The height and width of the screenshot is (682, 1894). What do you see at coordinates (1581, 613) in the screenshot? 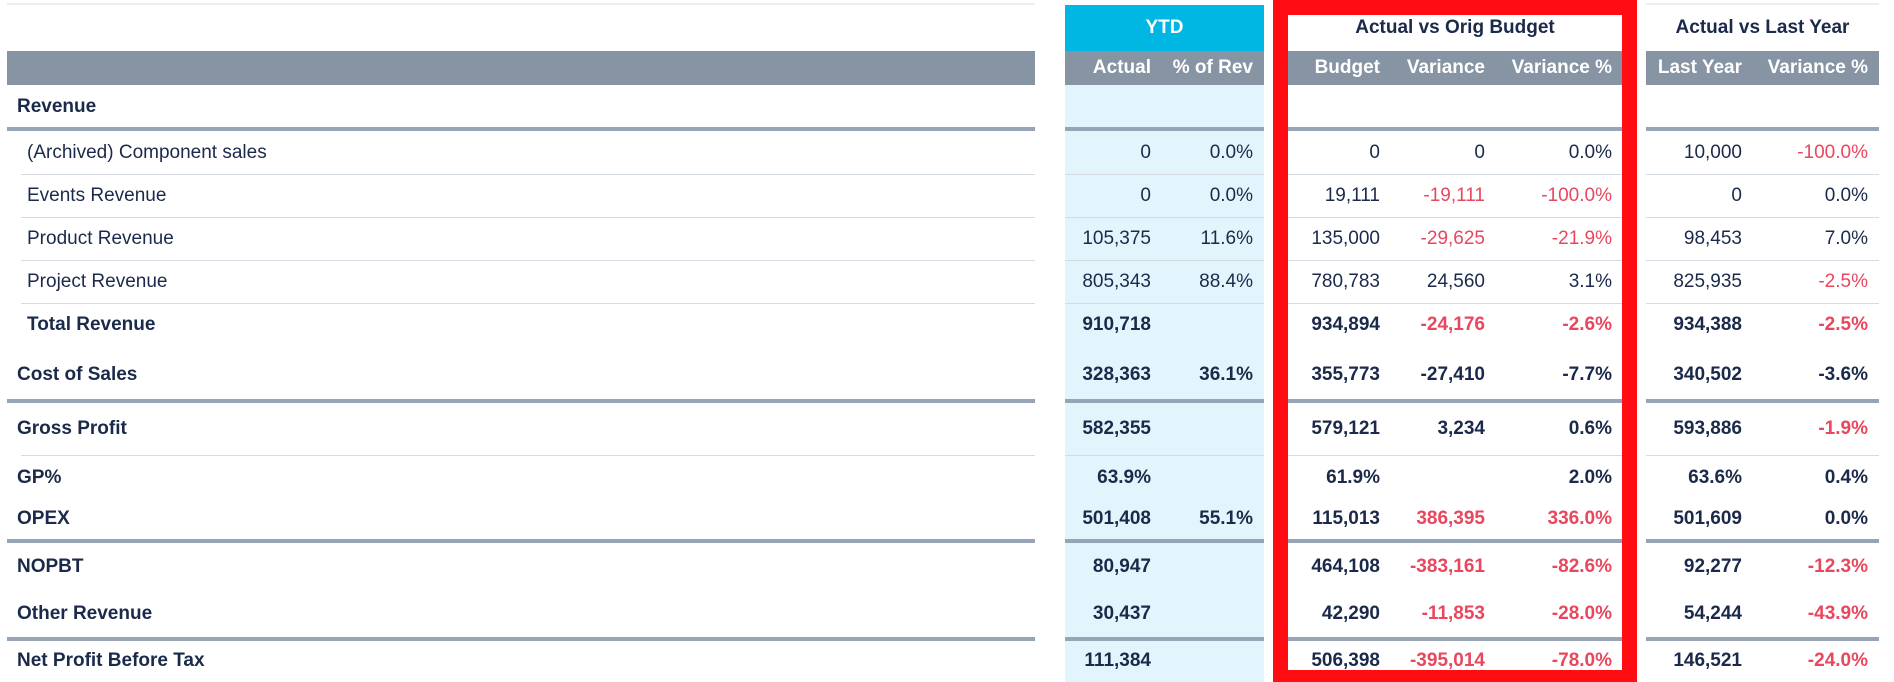
I see `cell-variance-pct: -28.0%` at bounding box center [1581, 613].